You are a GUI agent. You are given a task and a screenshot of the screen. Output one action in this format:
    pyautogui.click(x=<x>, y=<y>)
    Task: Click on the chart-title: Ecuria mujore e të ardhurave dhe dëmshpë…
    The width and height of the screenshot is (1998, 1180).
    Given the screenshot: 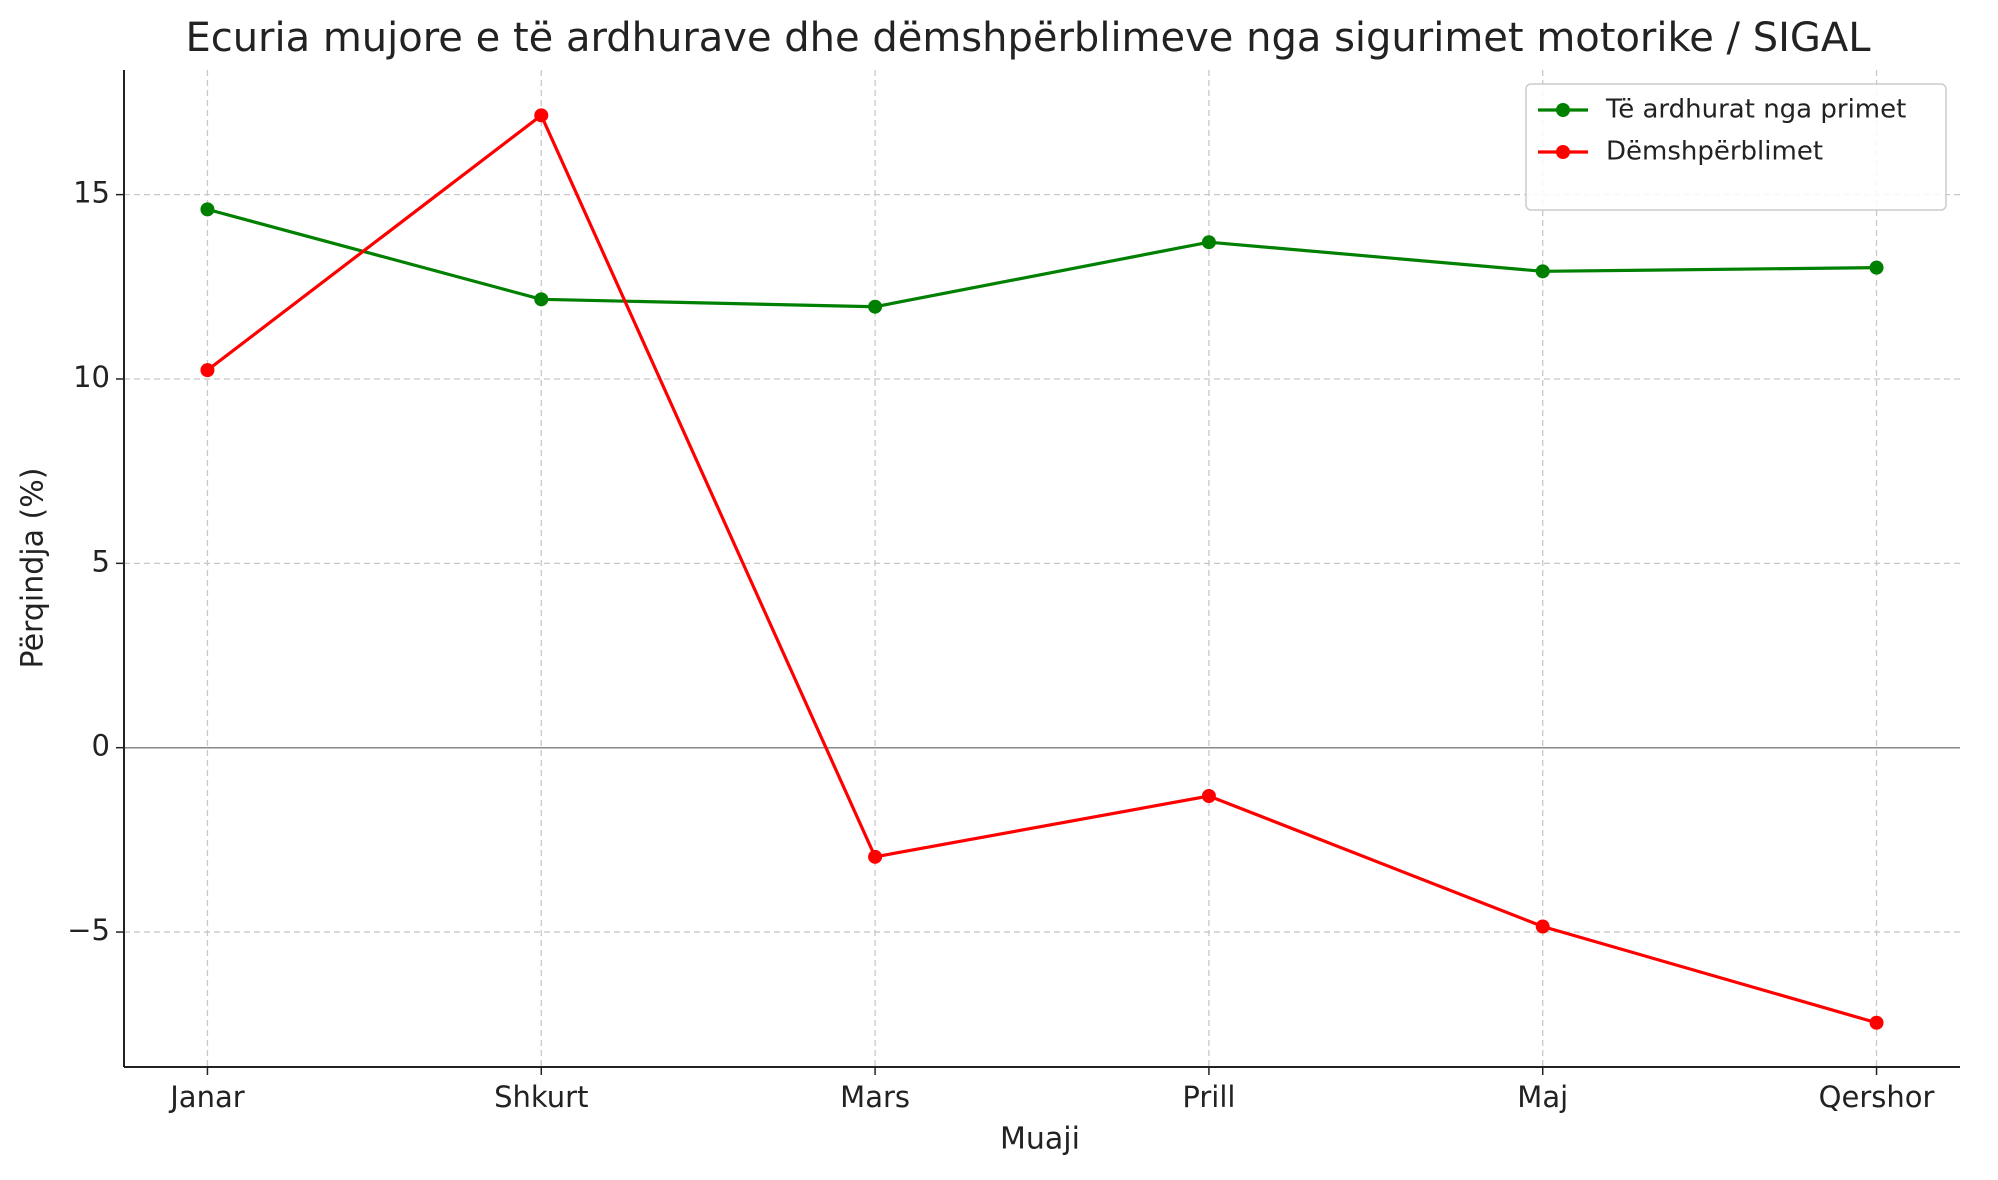 What is the action you would take?
    pyautogui.click(x=1028, y=38)
    